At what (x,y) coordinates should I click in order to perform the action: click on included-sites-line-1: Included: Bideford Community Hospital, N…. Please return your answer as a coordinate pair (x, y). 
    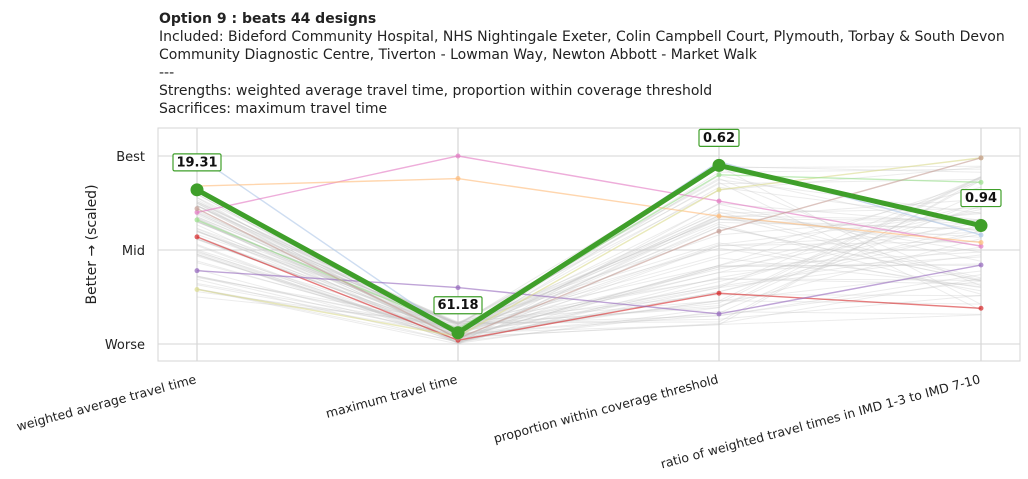
    Looking at the image, I should click on (582, 37).